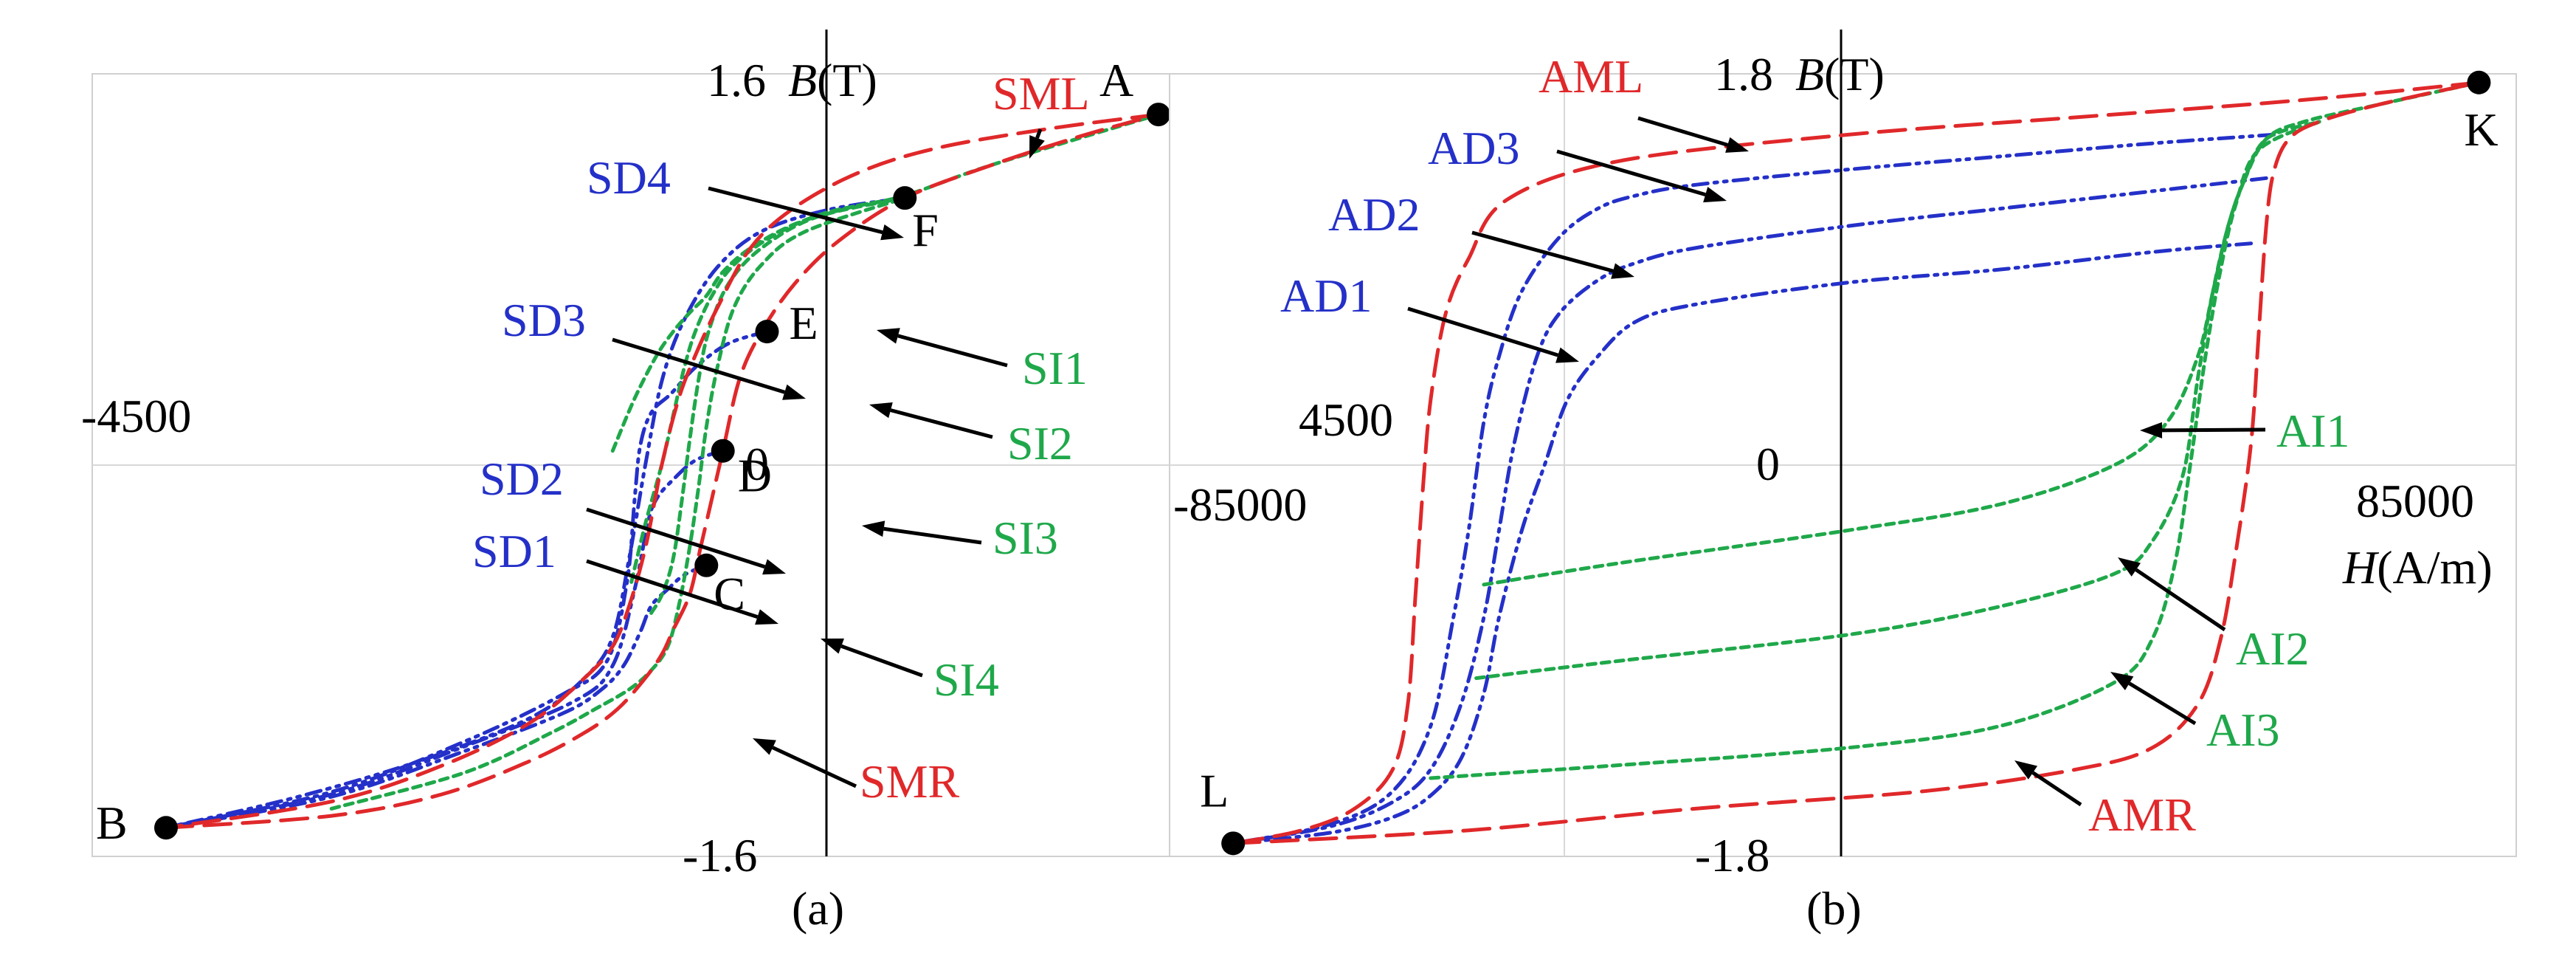 The height and width of the screenshot is (959, 2576). What do you see at coordinates (514, 551) in the screenshot?
I see `annotation-sd1: SD1` at bounding box center [514, 551].